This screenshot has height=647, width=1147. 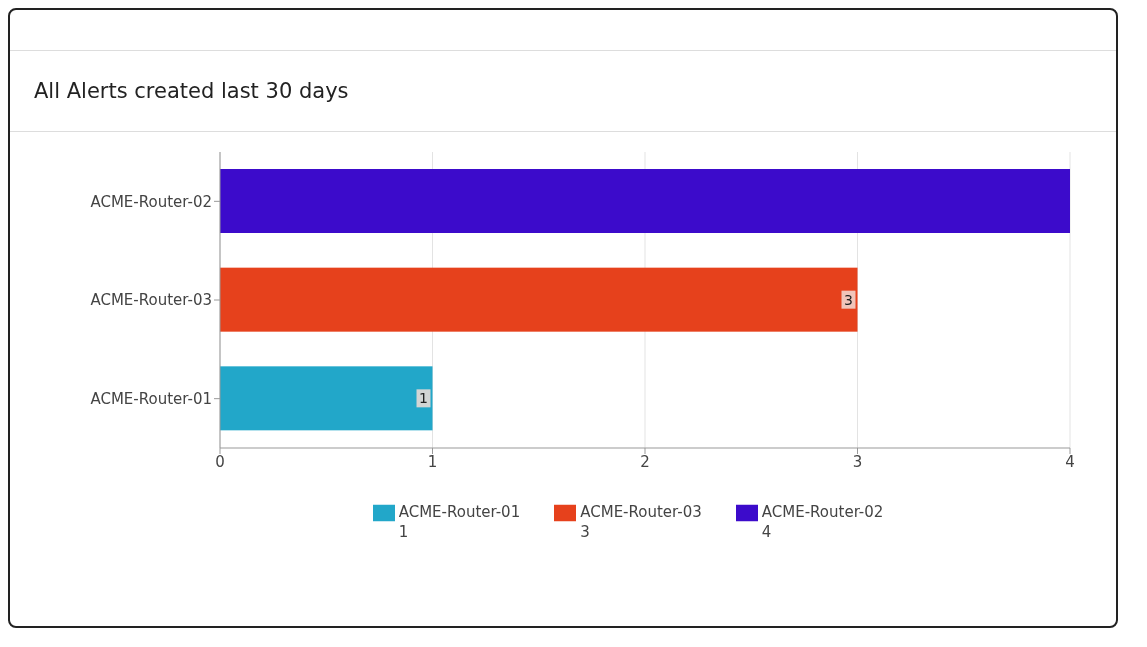 I want to click on y-tick-label: ACME-Router-03, so click(x=151, y=300).